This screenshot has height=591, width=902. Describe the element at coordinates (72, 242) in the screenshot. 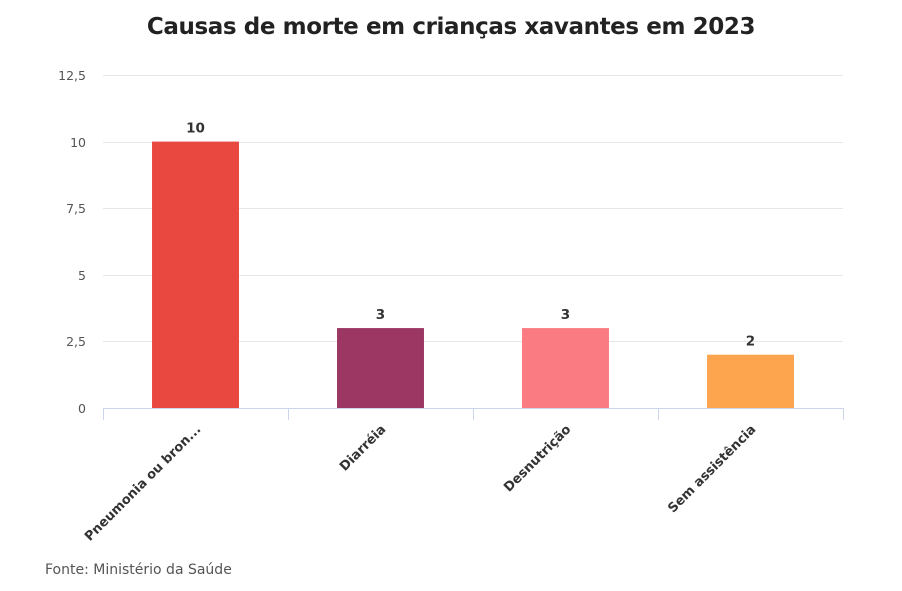

I see `y-axis-ticks: 0 2,5 5 7,5 10 12,5` at that location.